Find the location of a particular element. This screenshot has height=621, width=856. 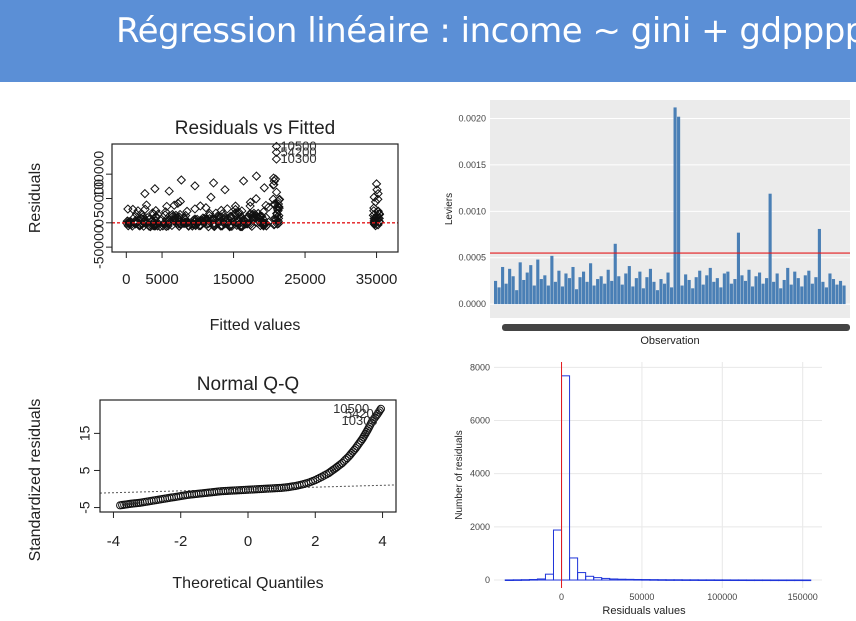

y-axis-label: Residuals is located at coordinates (35, 198).